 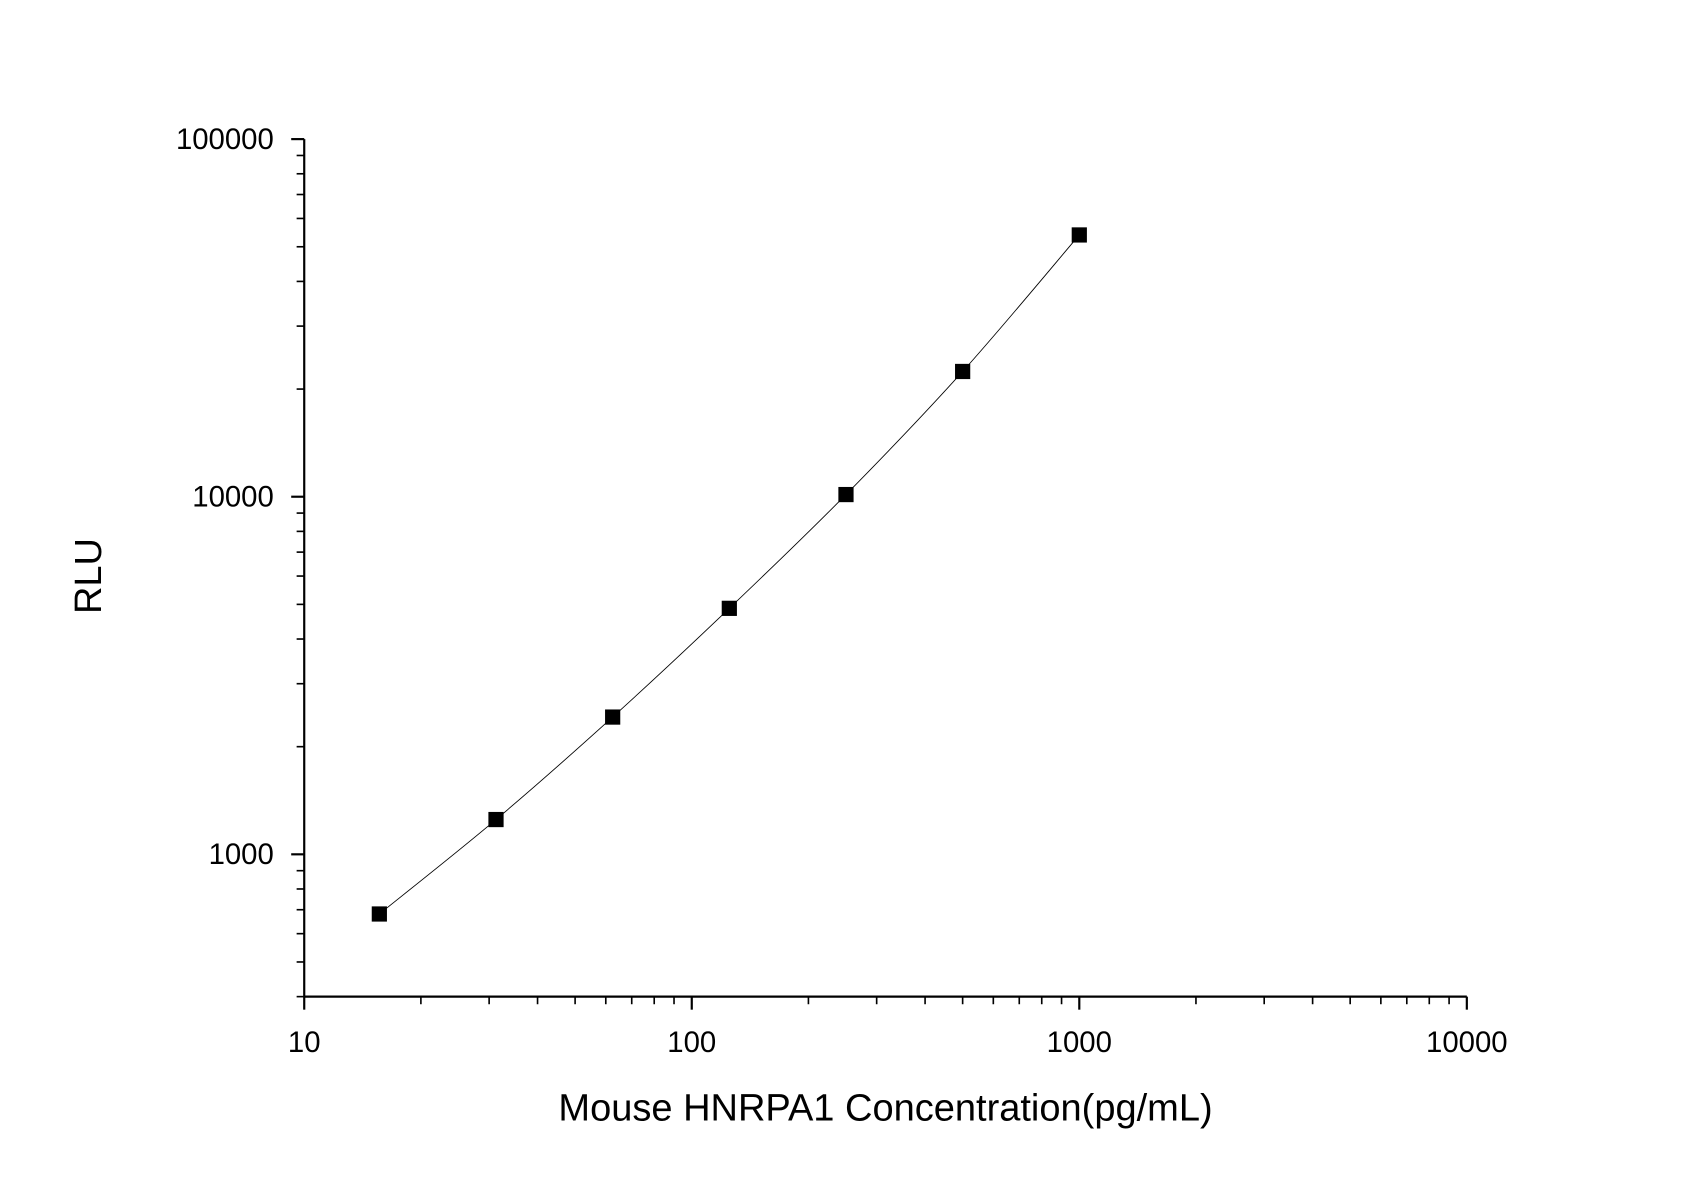 I want to click on y-tick-label: 100000, so click(x=225, y=139).